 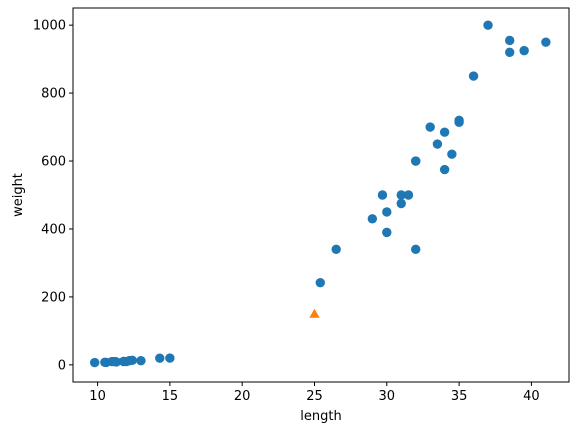 What do you see at coordinates (531, 396) in the screenshot?
I see `x-tick-label: 40` at bounding box center [531, 396].